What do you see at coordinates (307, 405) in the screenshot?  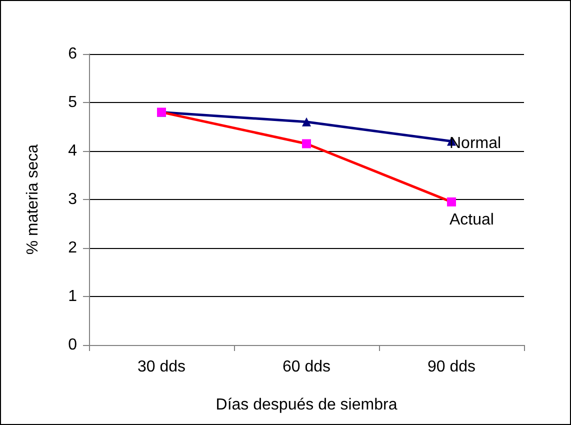 I see `x-axis-title: Días después de siembra` at bounding box center [307, 405].